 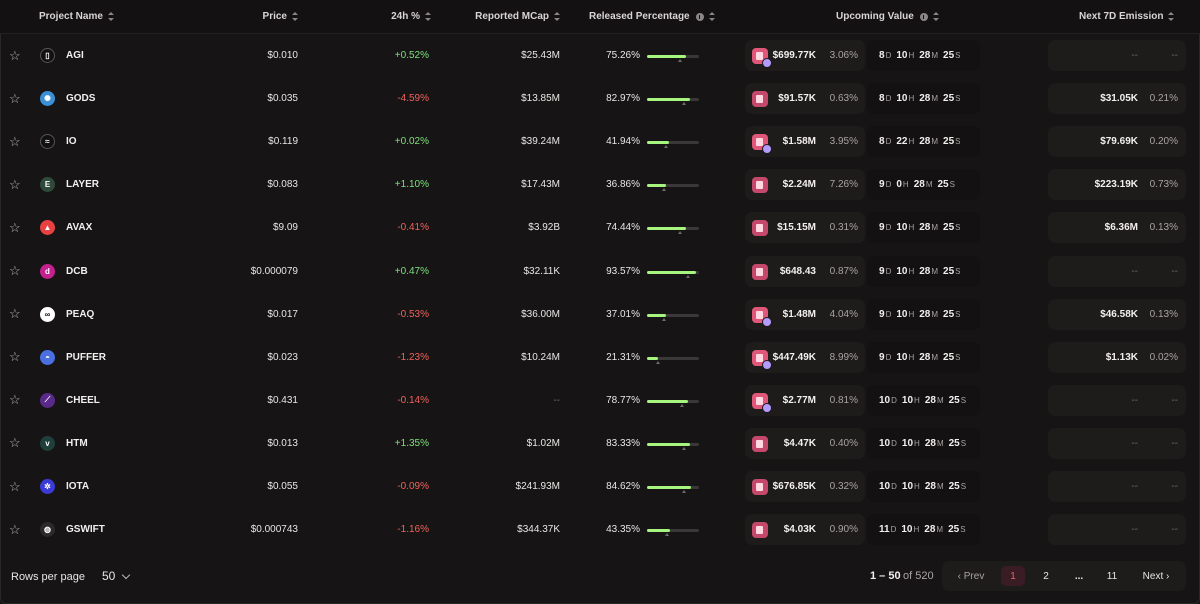 I want to click on change-24h: +0.52%, so click(x=411, y=55).